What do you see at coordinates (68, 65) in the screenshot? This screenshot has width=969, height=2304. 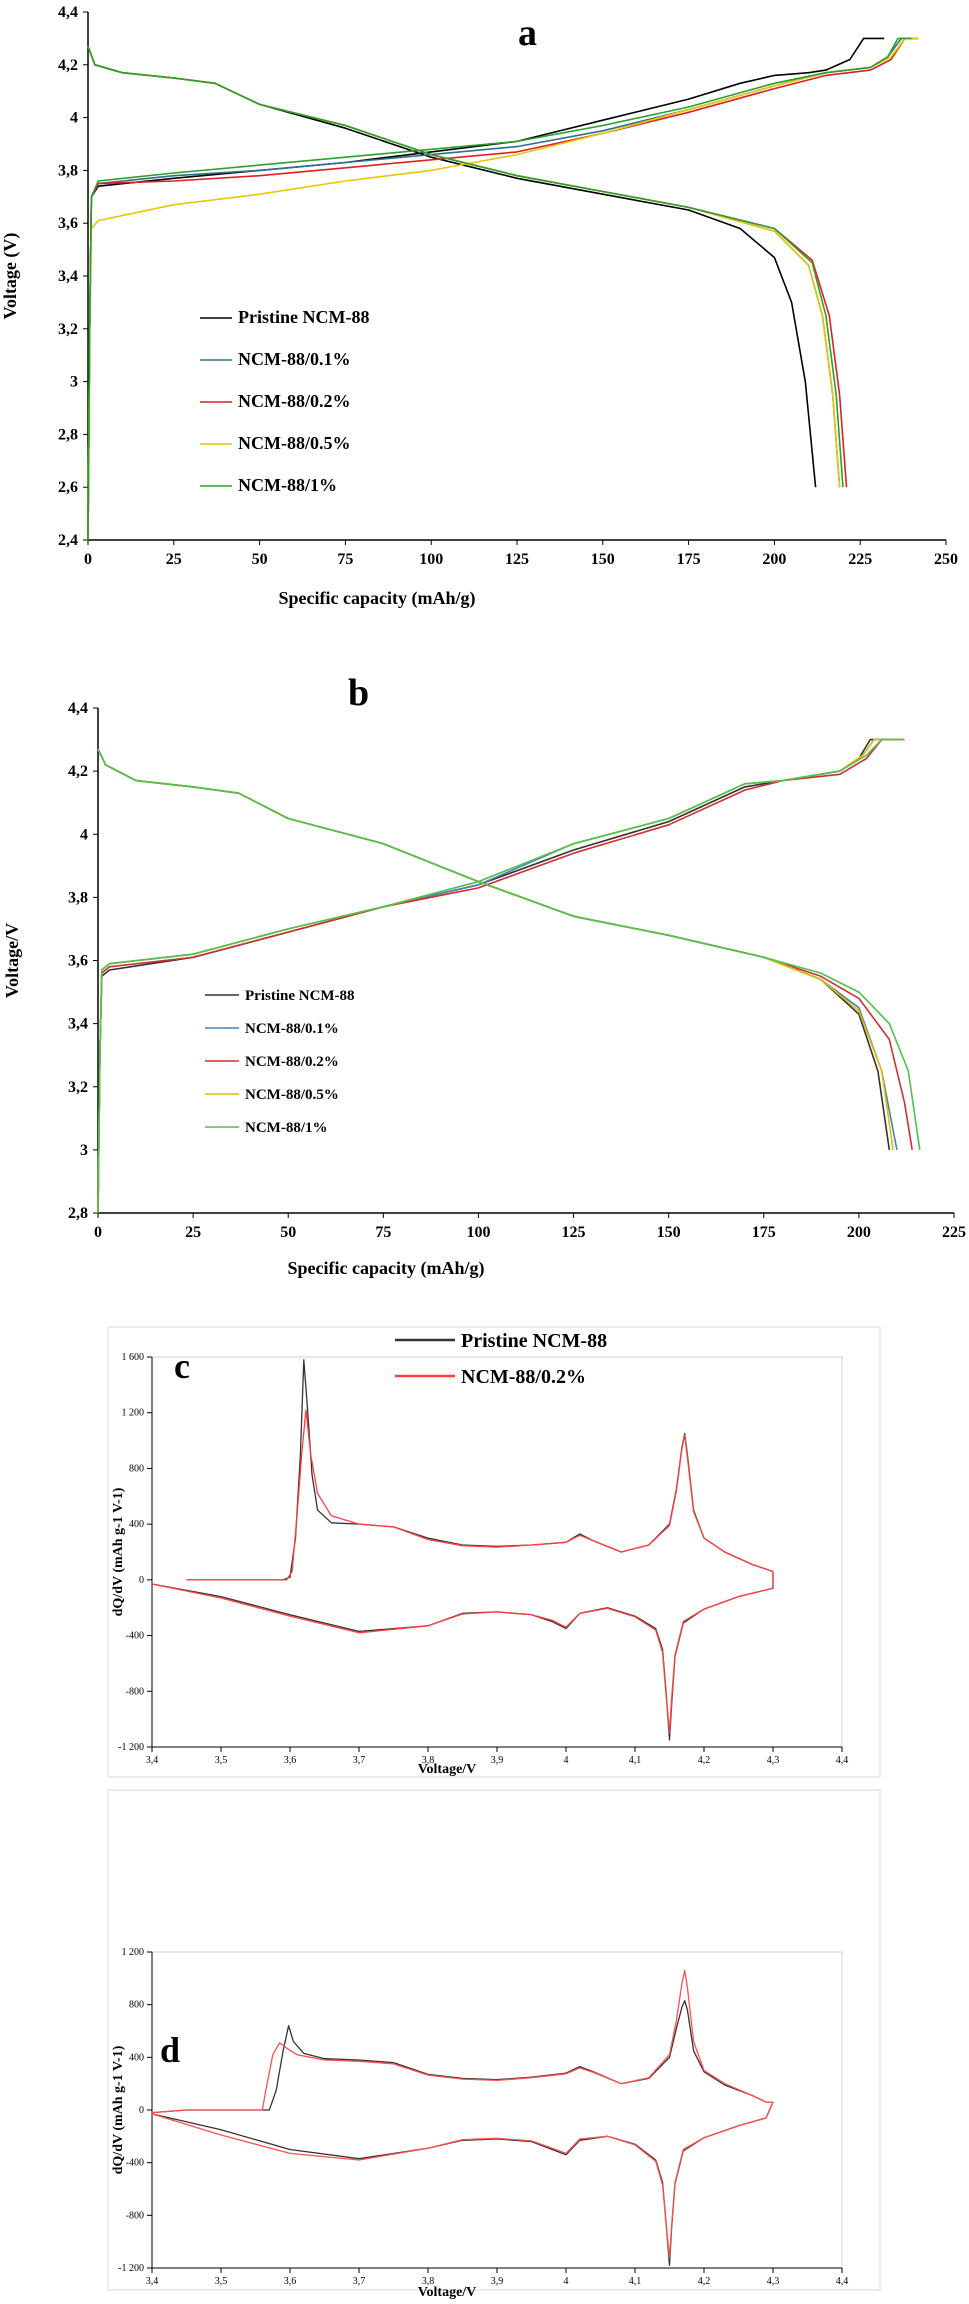 I see `y-tick-label: 4,2` at bounding box center [68, 65].